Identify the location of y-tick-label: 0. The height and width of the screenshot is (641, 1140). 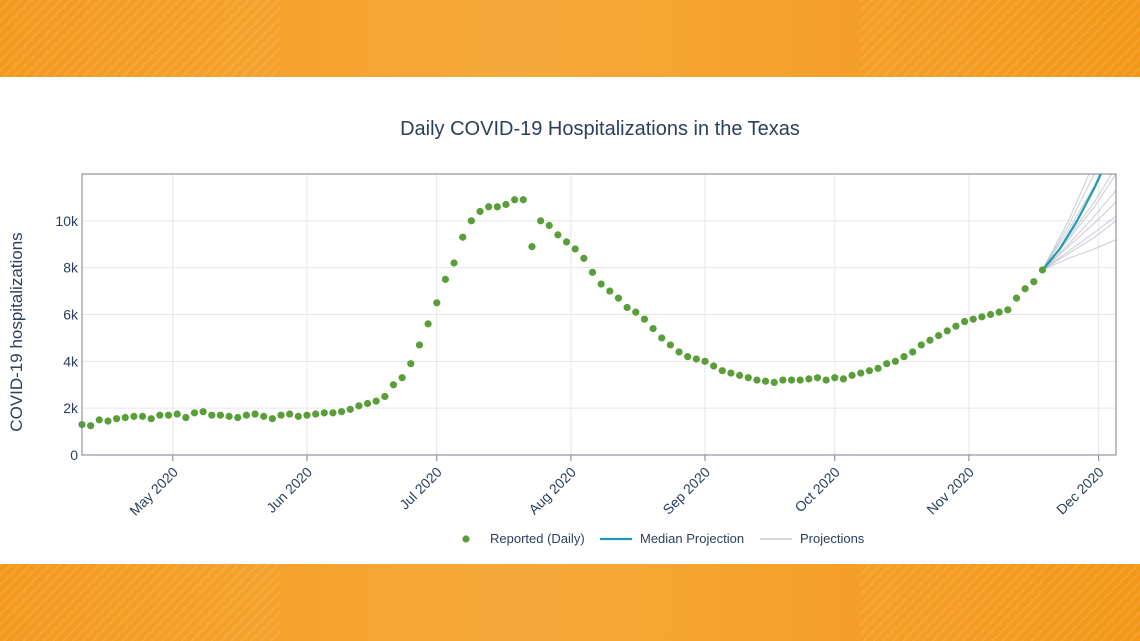
(74, 455).